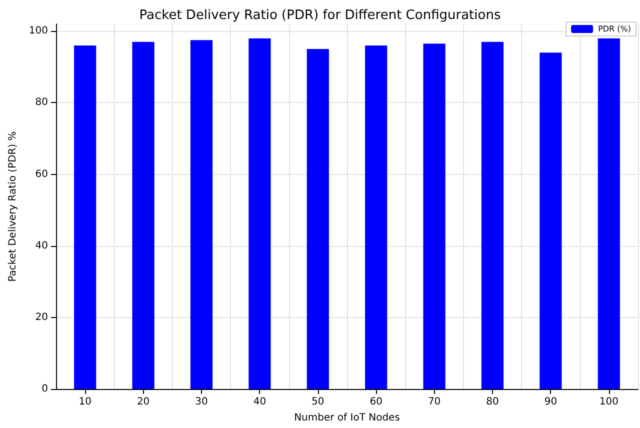  I want to click on x-tick-label: 80, so click(492, 402).